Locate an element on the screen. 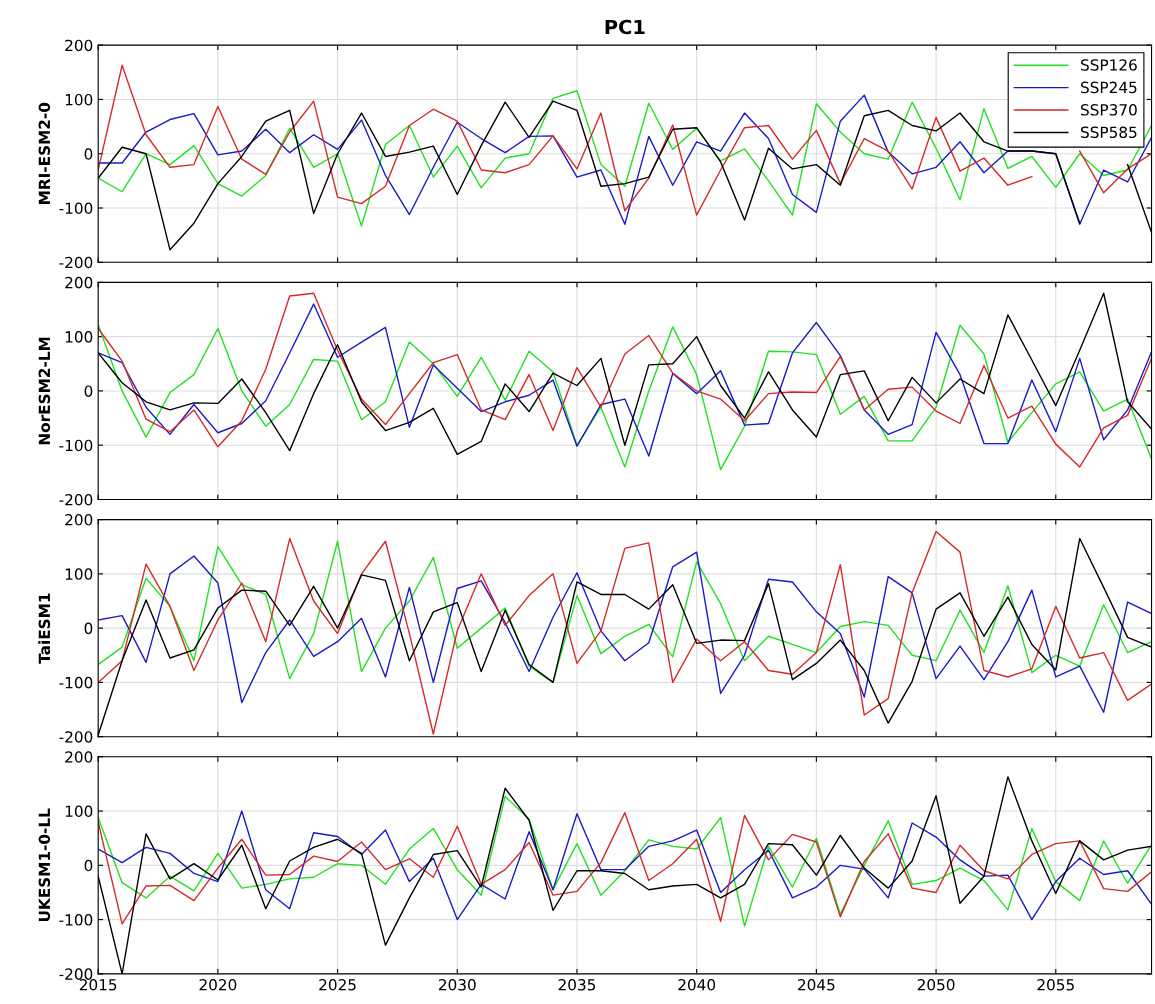 This screenshot has width=1155, height=1004. legend-label: SSP370 is located at coordinates (1109, 110).